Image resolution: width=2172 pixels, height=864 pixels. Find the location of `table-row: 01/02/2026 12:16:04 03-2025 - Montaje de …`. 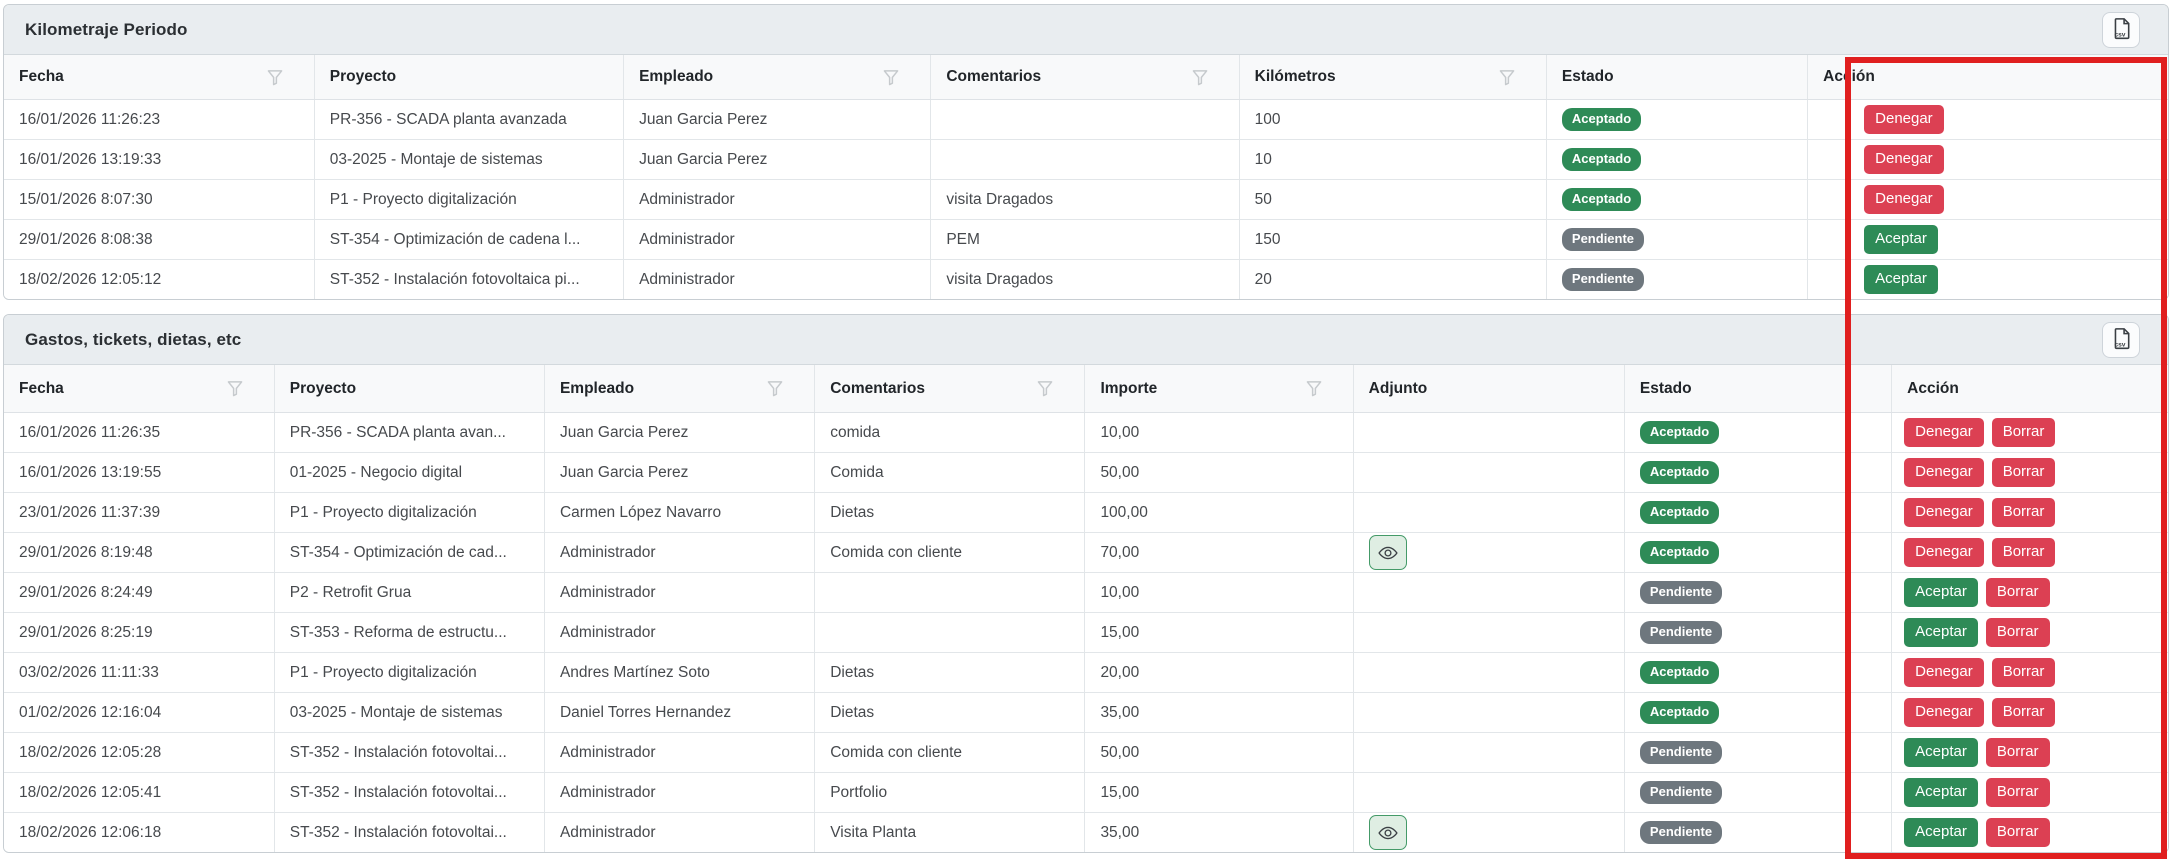

table-row: 01/02/2026 12:16:04 03-2025 - Montaje de … is located at coordinates (1086, 712).